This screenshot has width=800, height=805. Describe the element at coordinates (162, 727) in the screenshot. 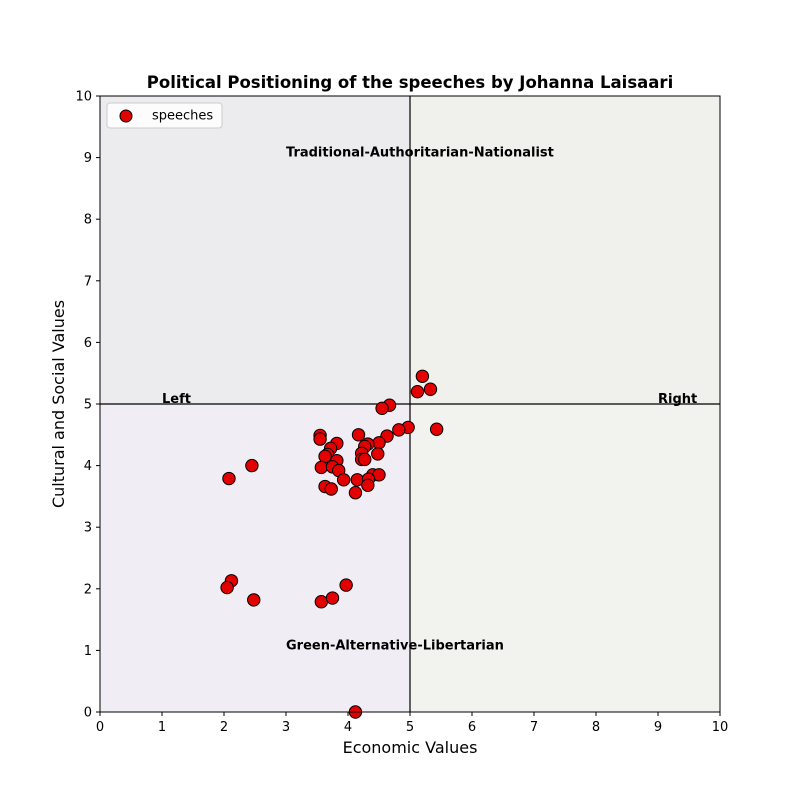

I see `x-tick-label: 1` at that location.